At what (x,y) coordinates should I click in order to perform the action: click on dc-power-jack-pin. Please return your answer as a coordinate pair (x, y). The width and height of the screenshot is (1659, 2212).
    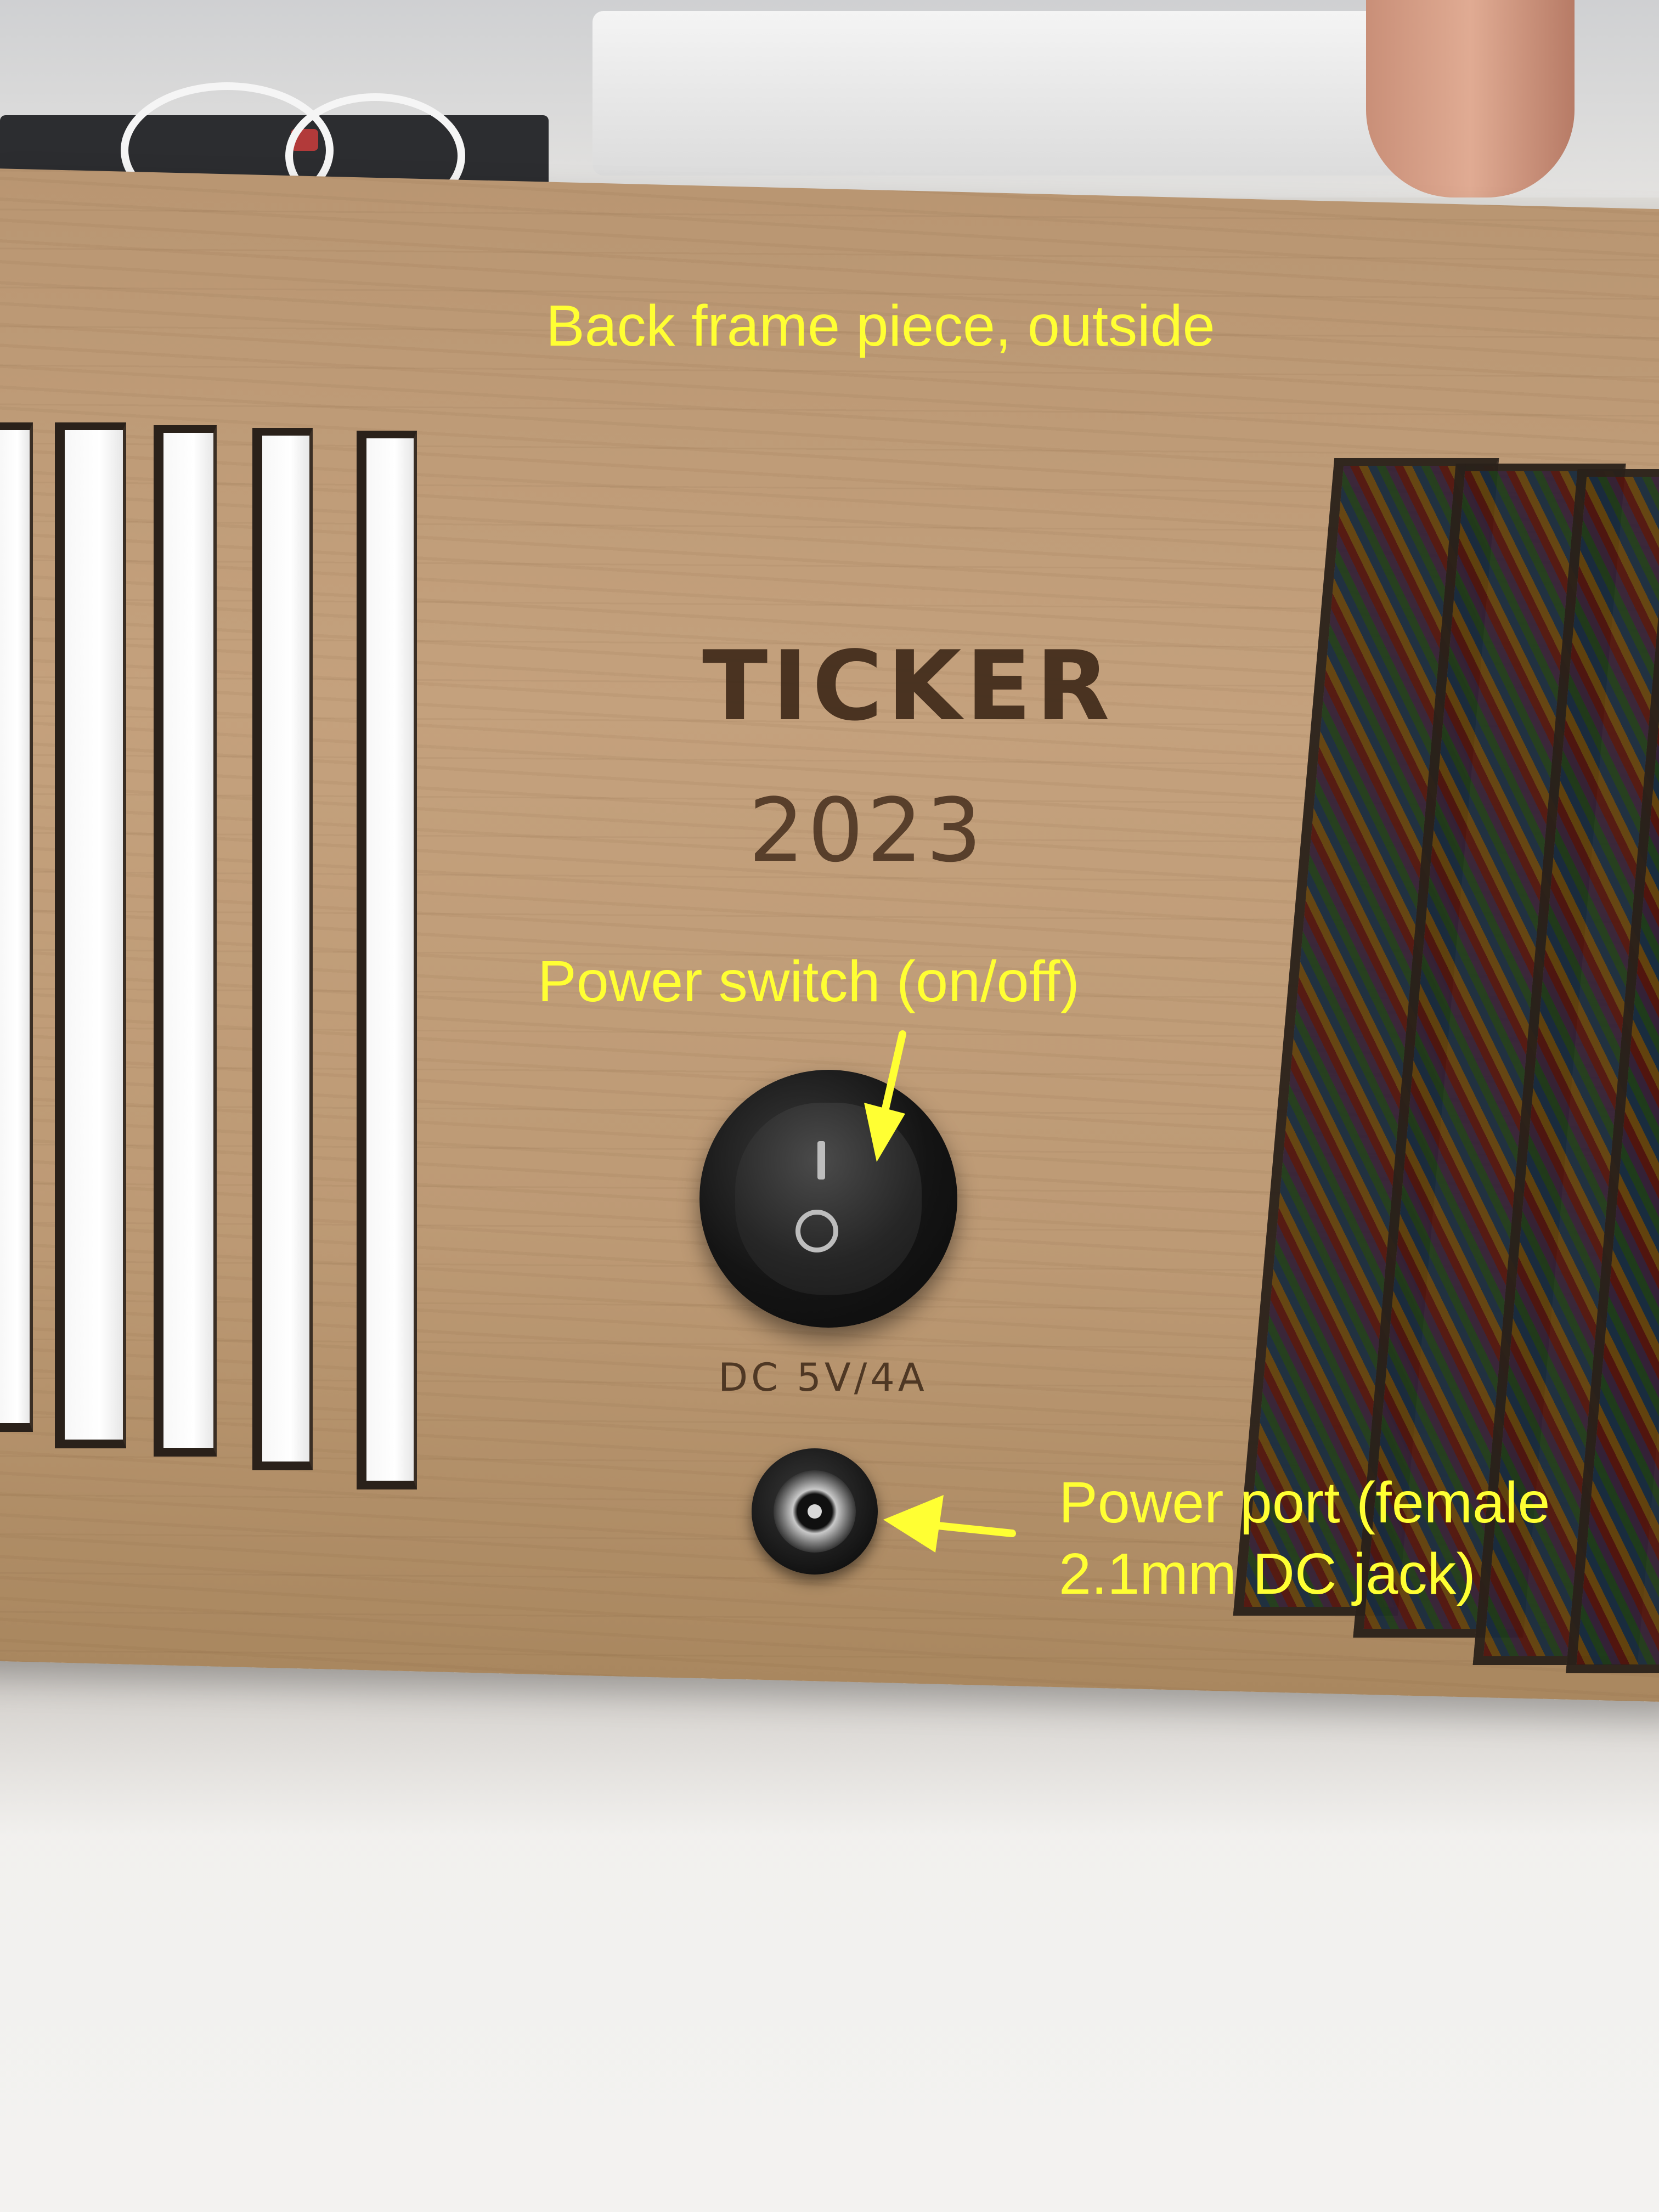
    Looking at the image, I should click on (815, 1511).